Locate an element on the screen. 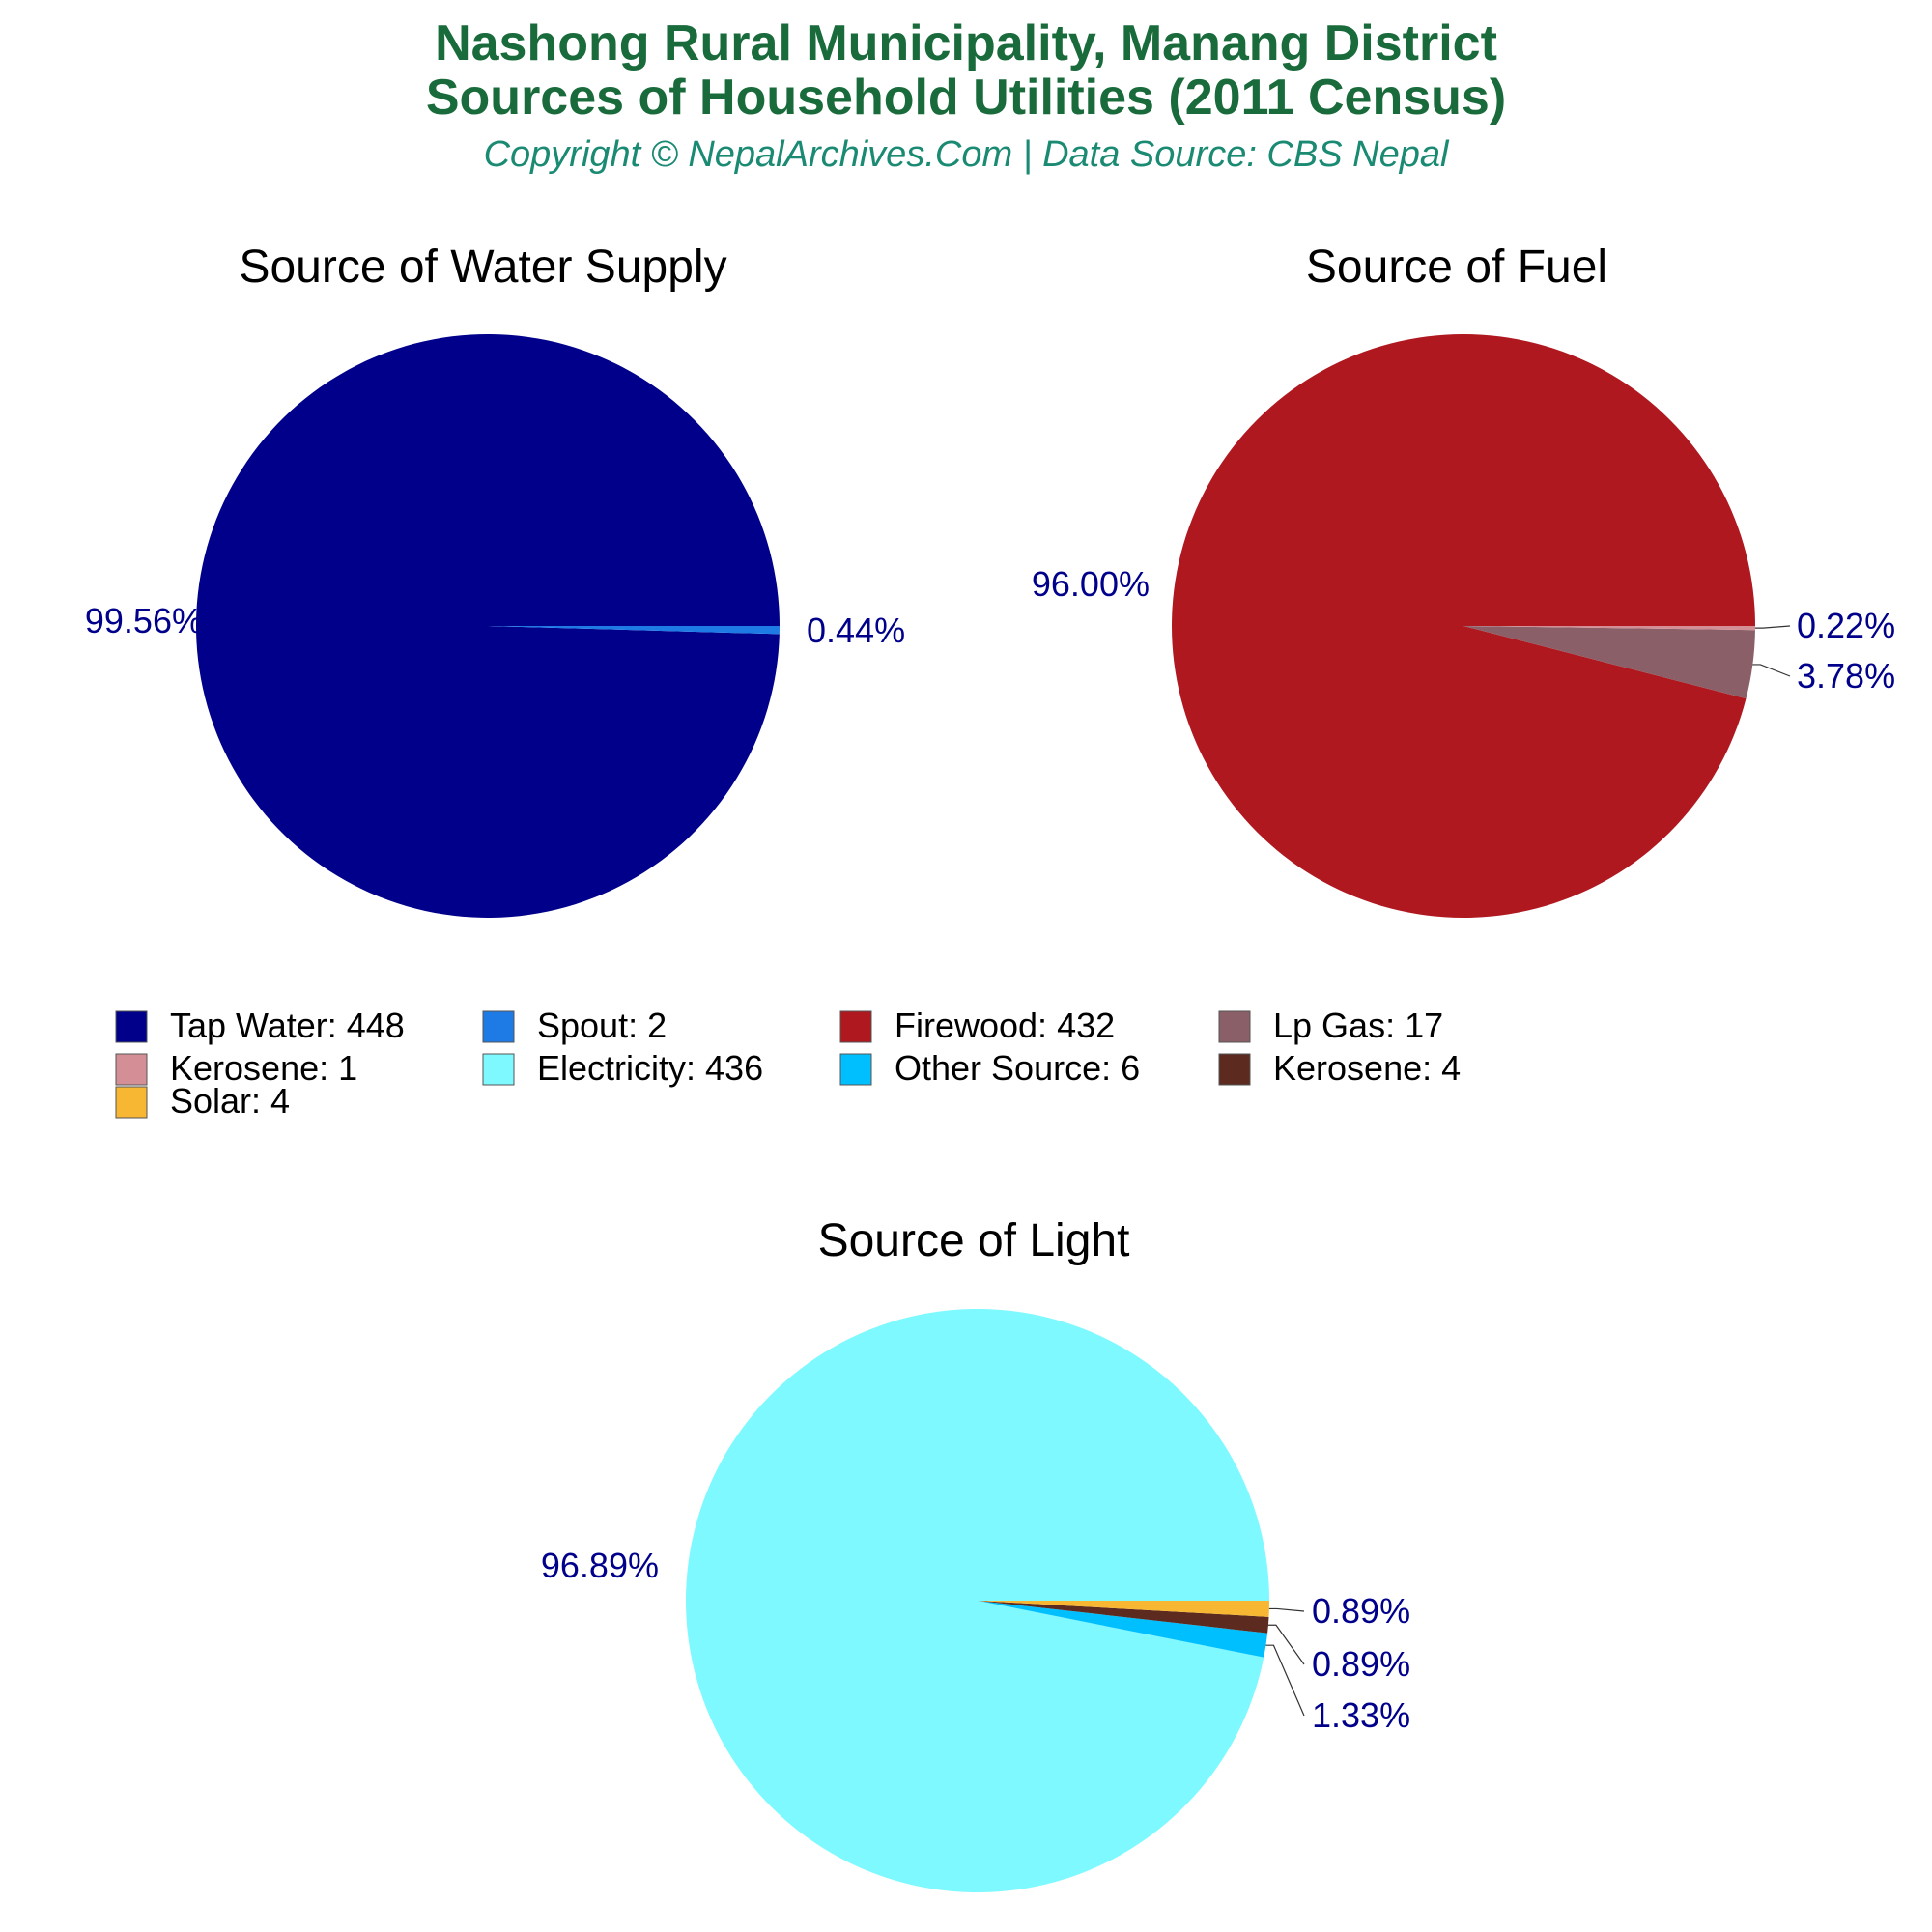 The image size is (1932, 1932). water-chart-title: Source of Water Supply is located at coordinates (482, 267).